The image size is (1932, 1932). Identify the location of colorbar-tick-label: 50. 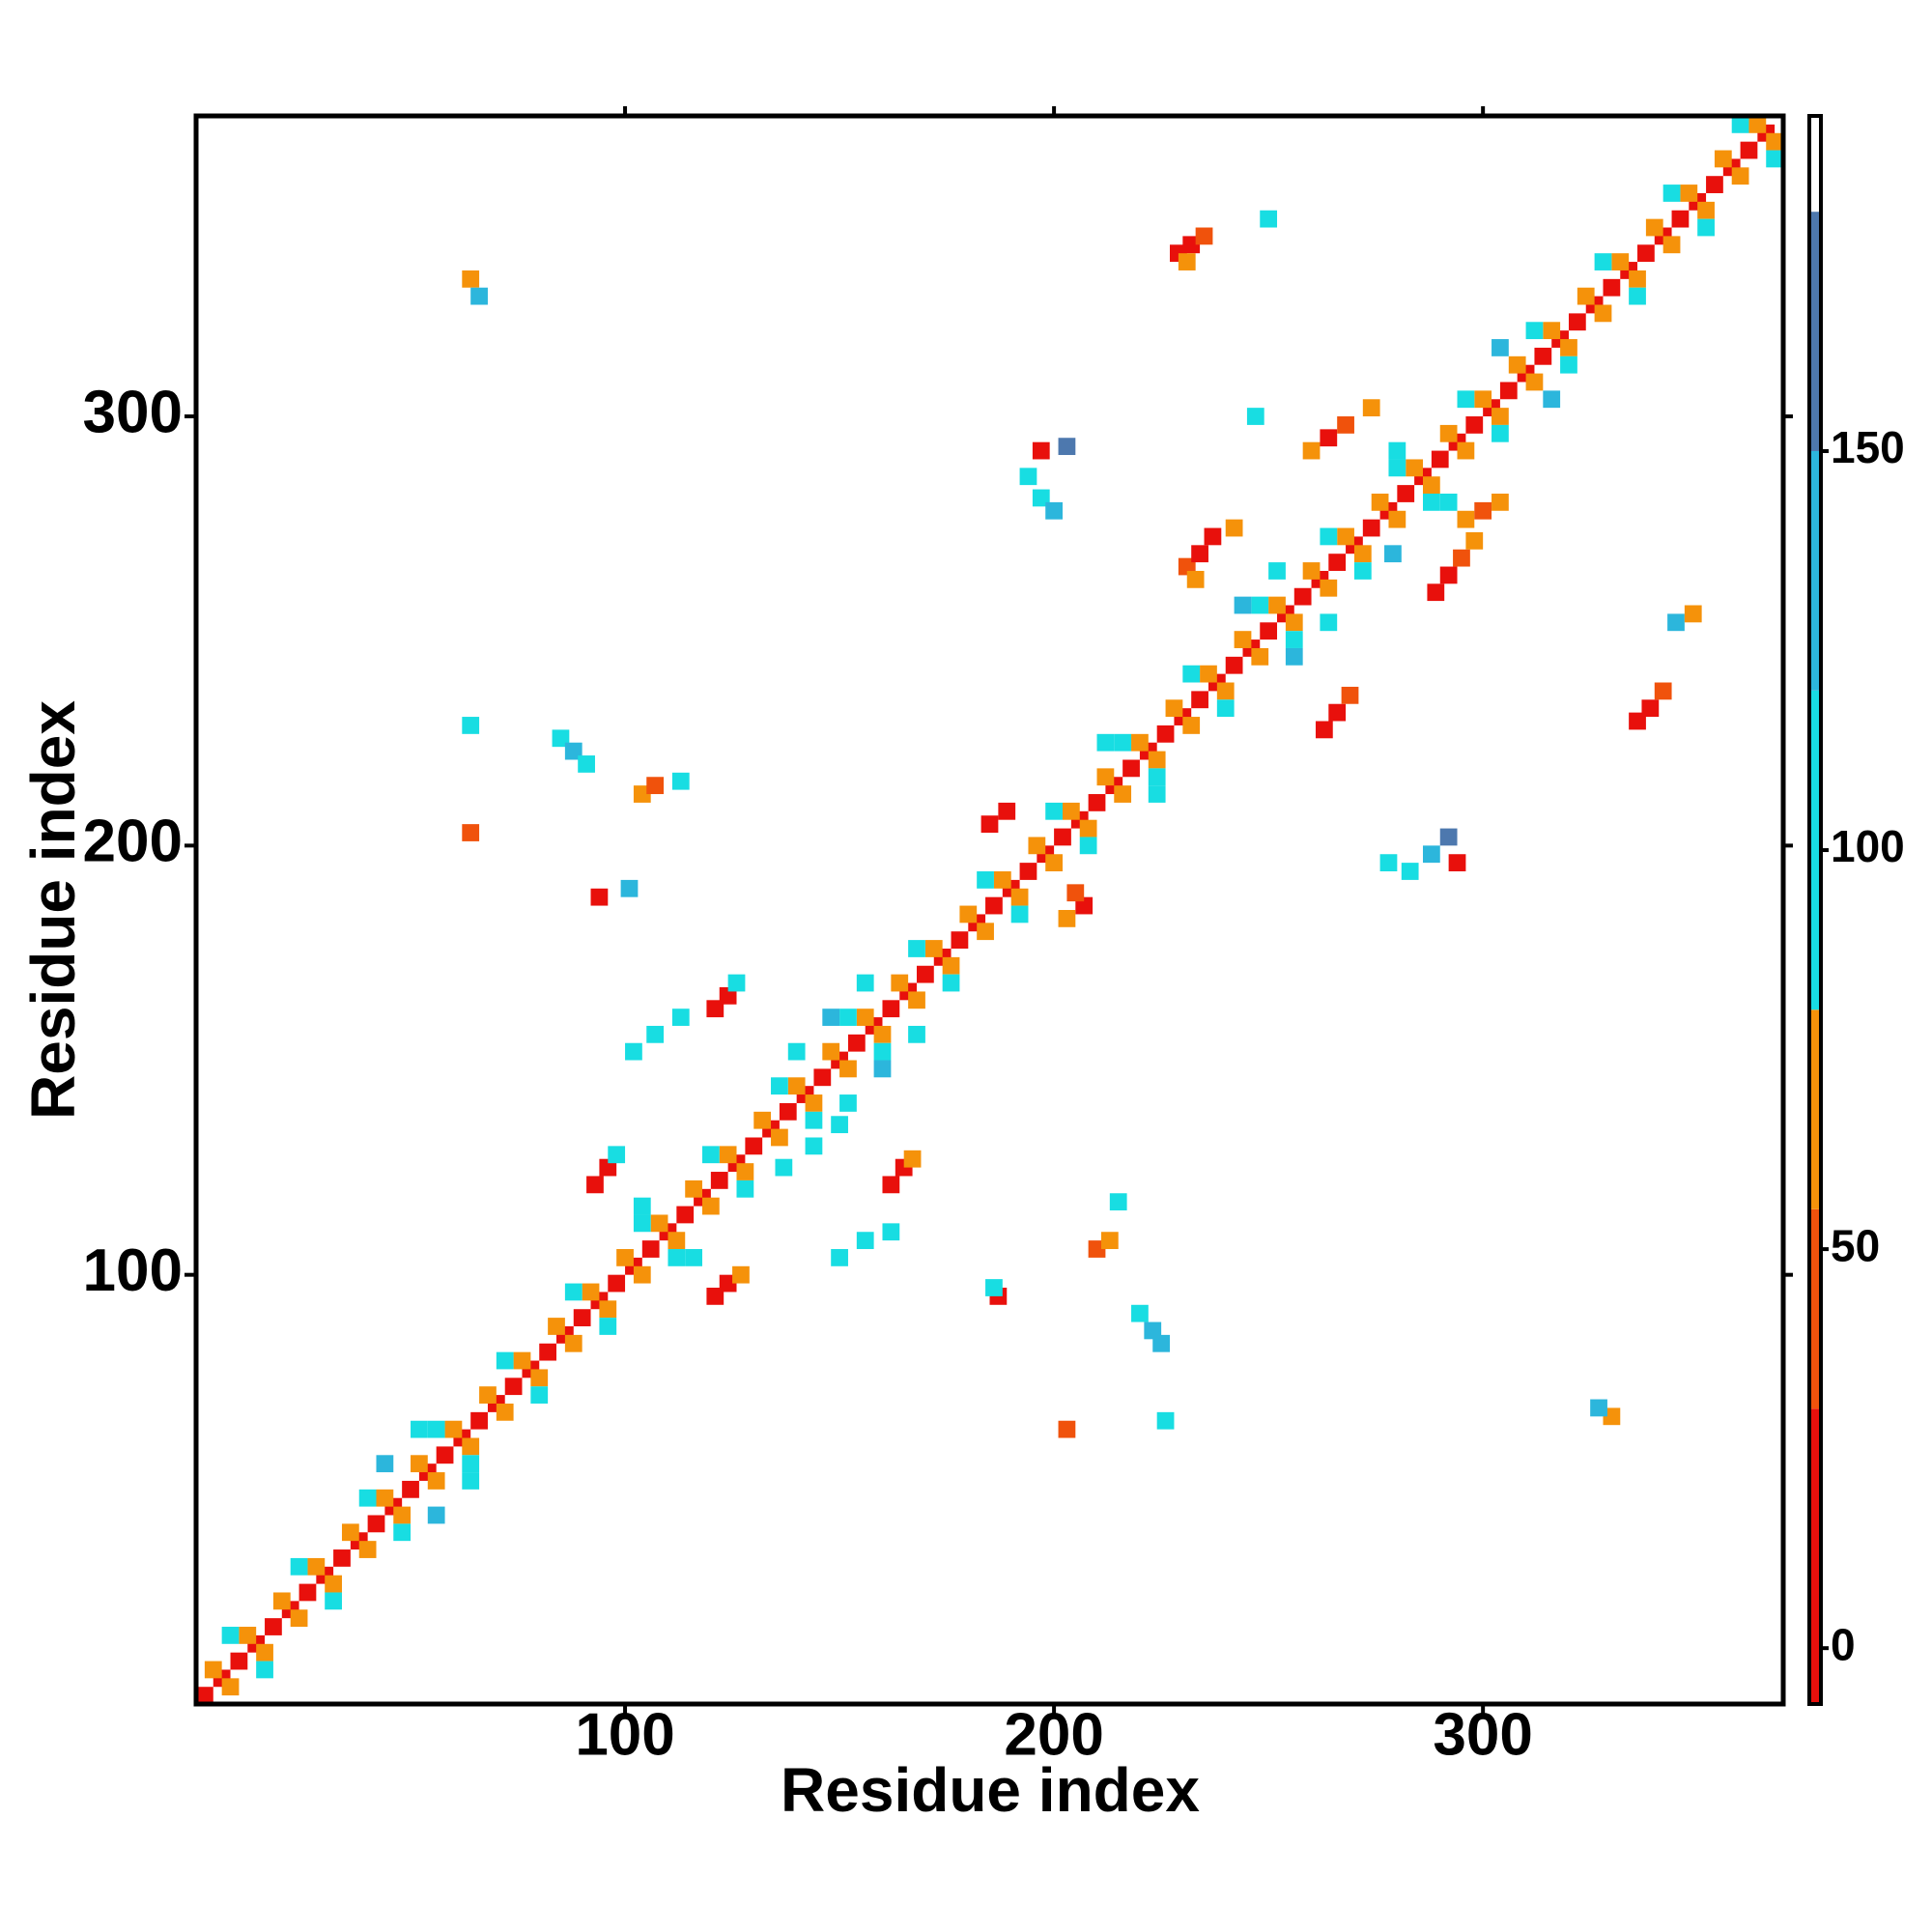
(1855, 1245).